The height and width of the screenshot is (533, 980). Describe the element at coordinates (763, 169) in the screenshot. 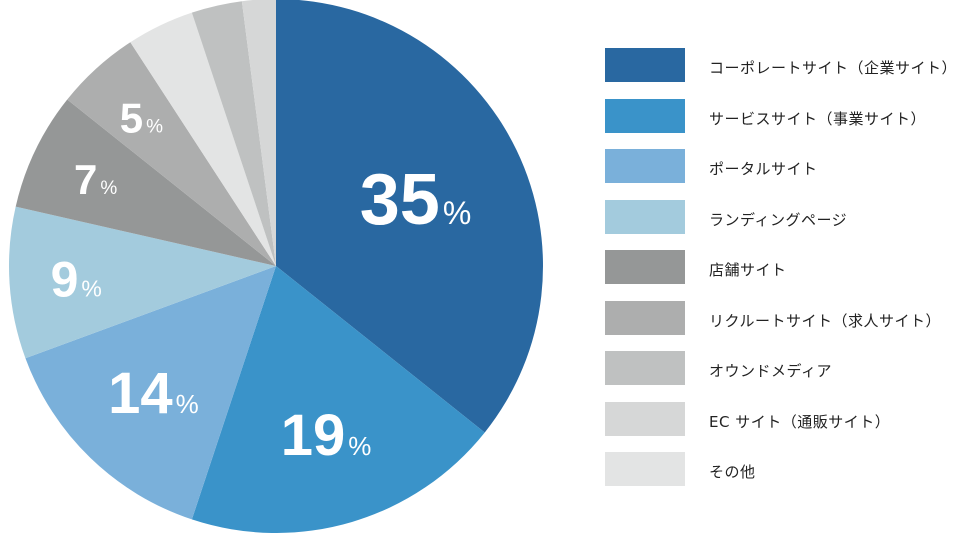

I see `legend-label: ポータルサイト` at that location.